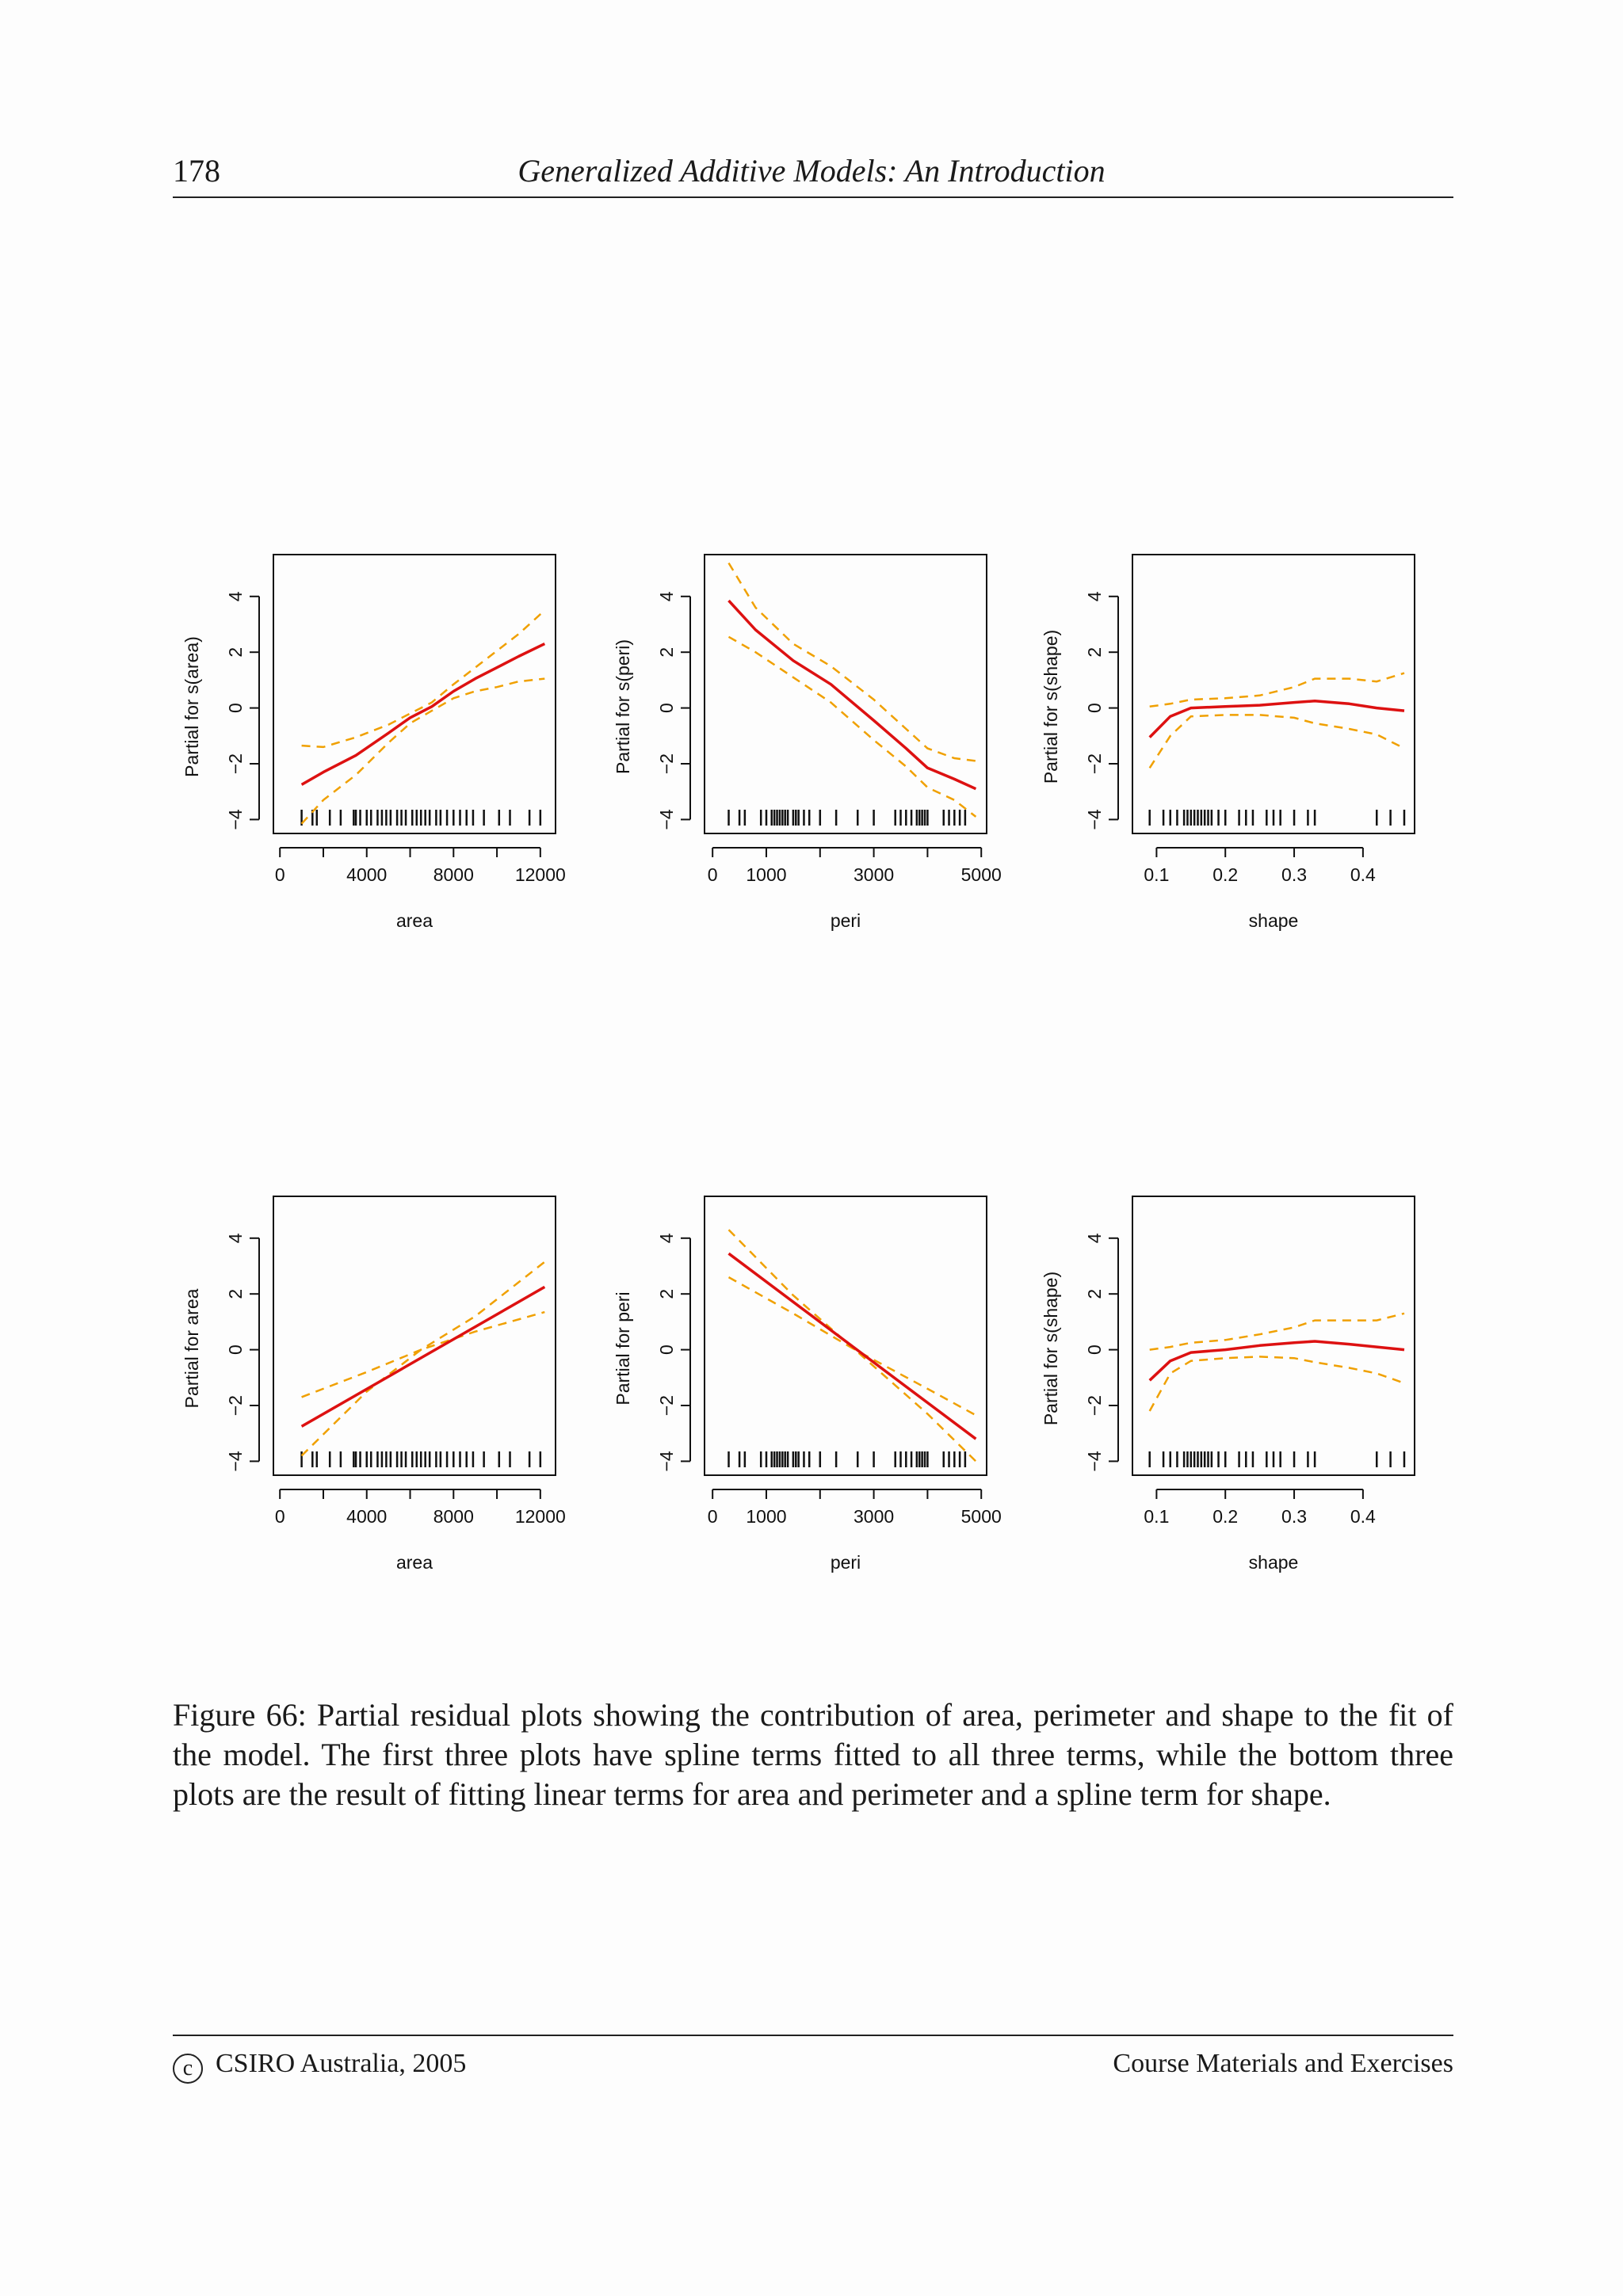  What do you see at coordinates (813, 2035) in the screenshot?
I see `footer-rule` at bounding box center [813, 2035].